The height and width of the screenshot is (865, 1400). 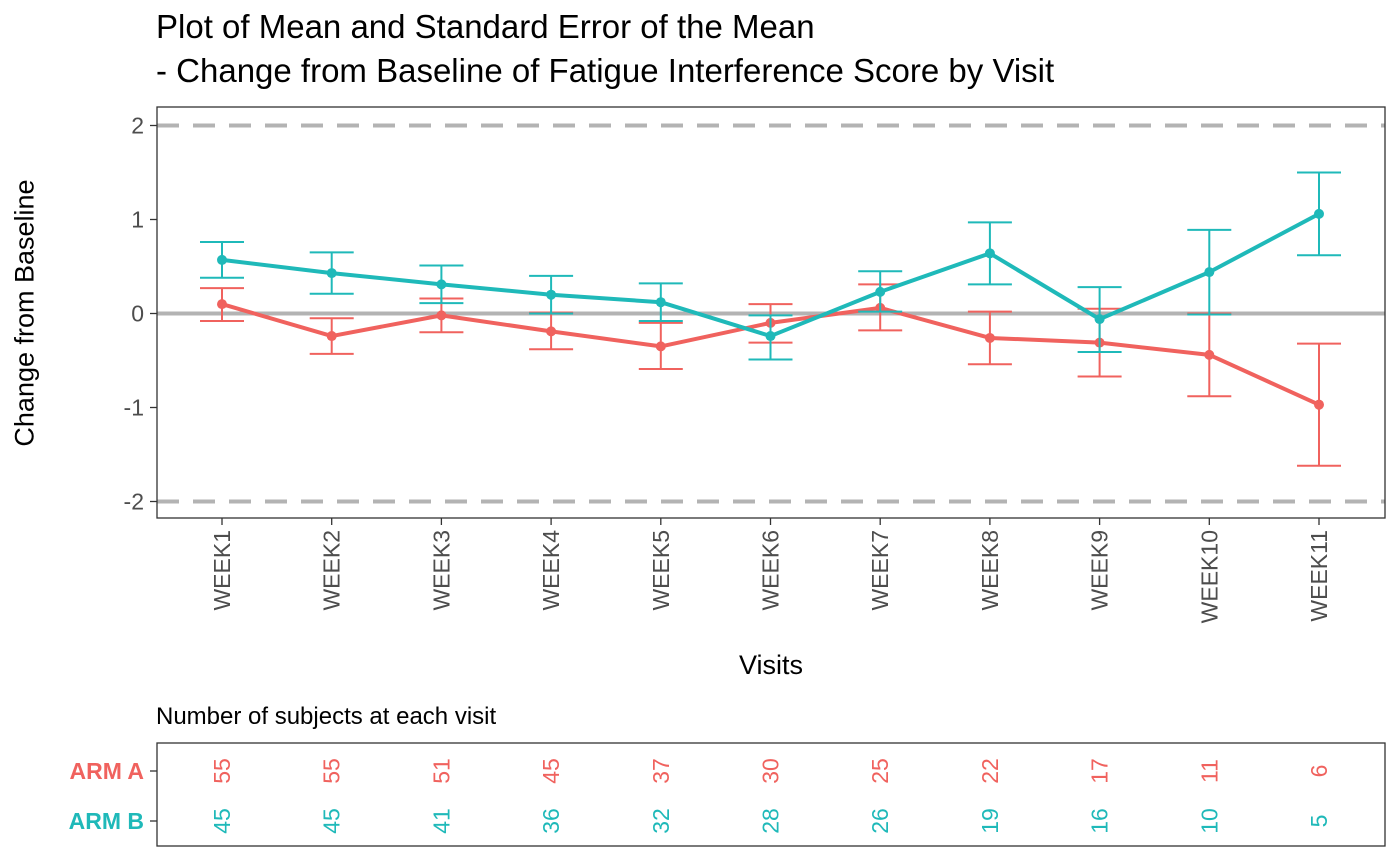 What do you see at coordinates (880, 771) in the screenshot?
I see `risk-table-count: 25` at bounding box center [880, 771].